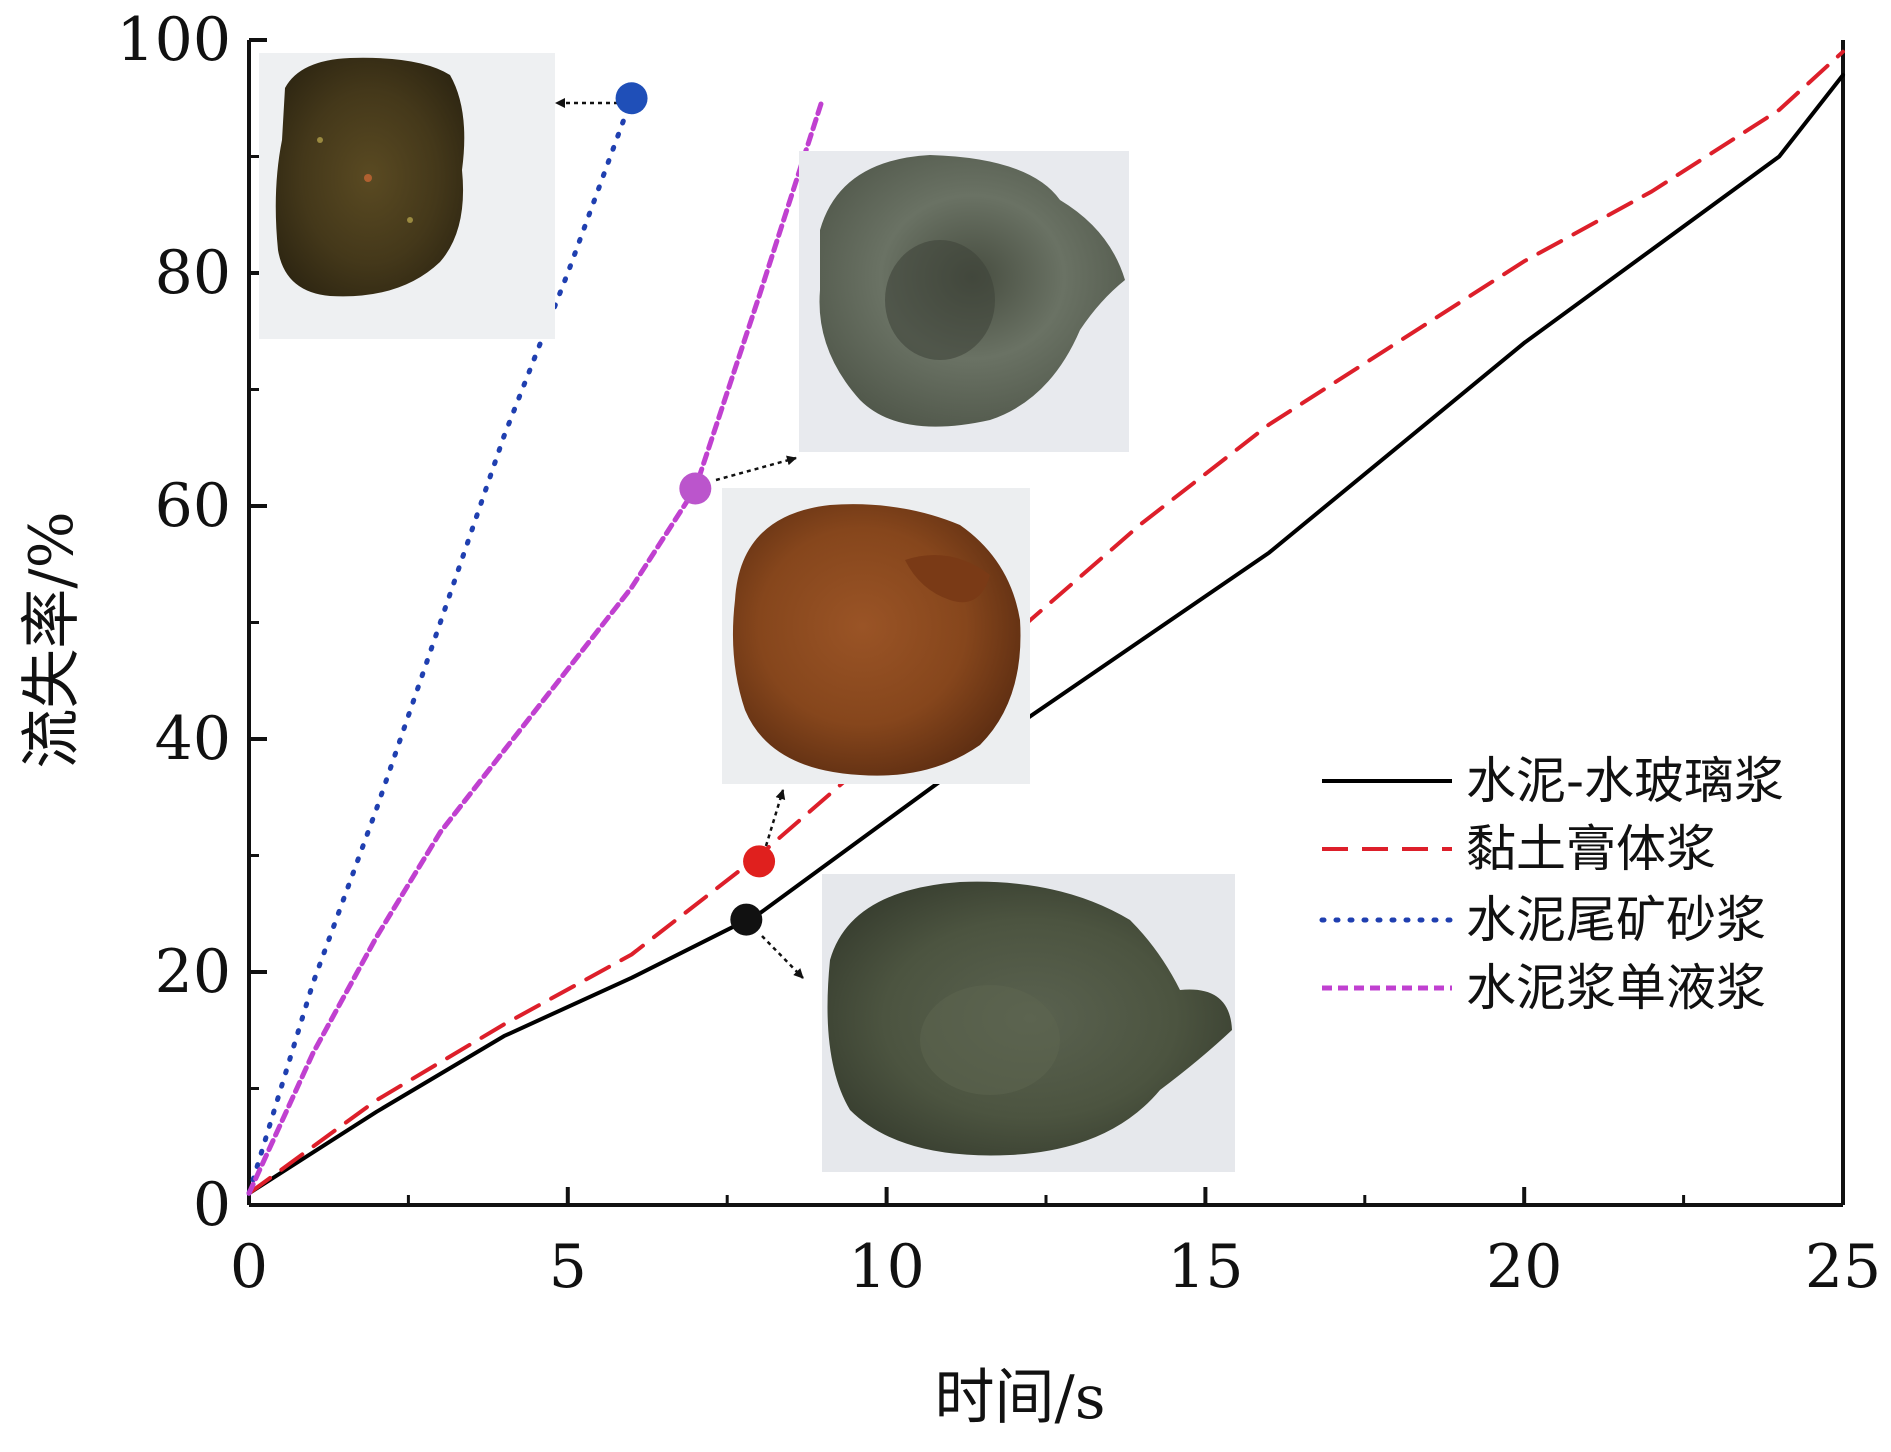  Describe the element at coordinates (193, 506) in the screenshot. I see `y-tick-label: 60` at that location.